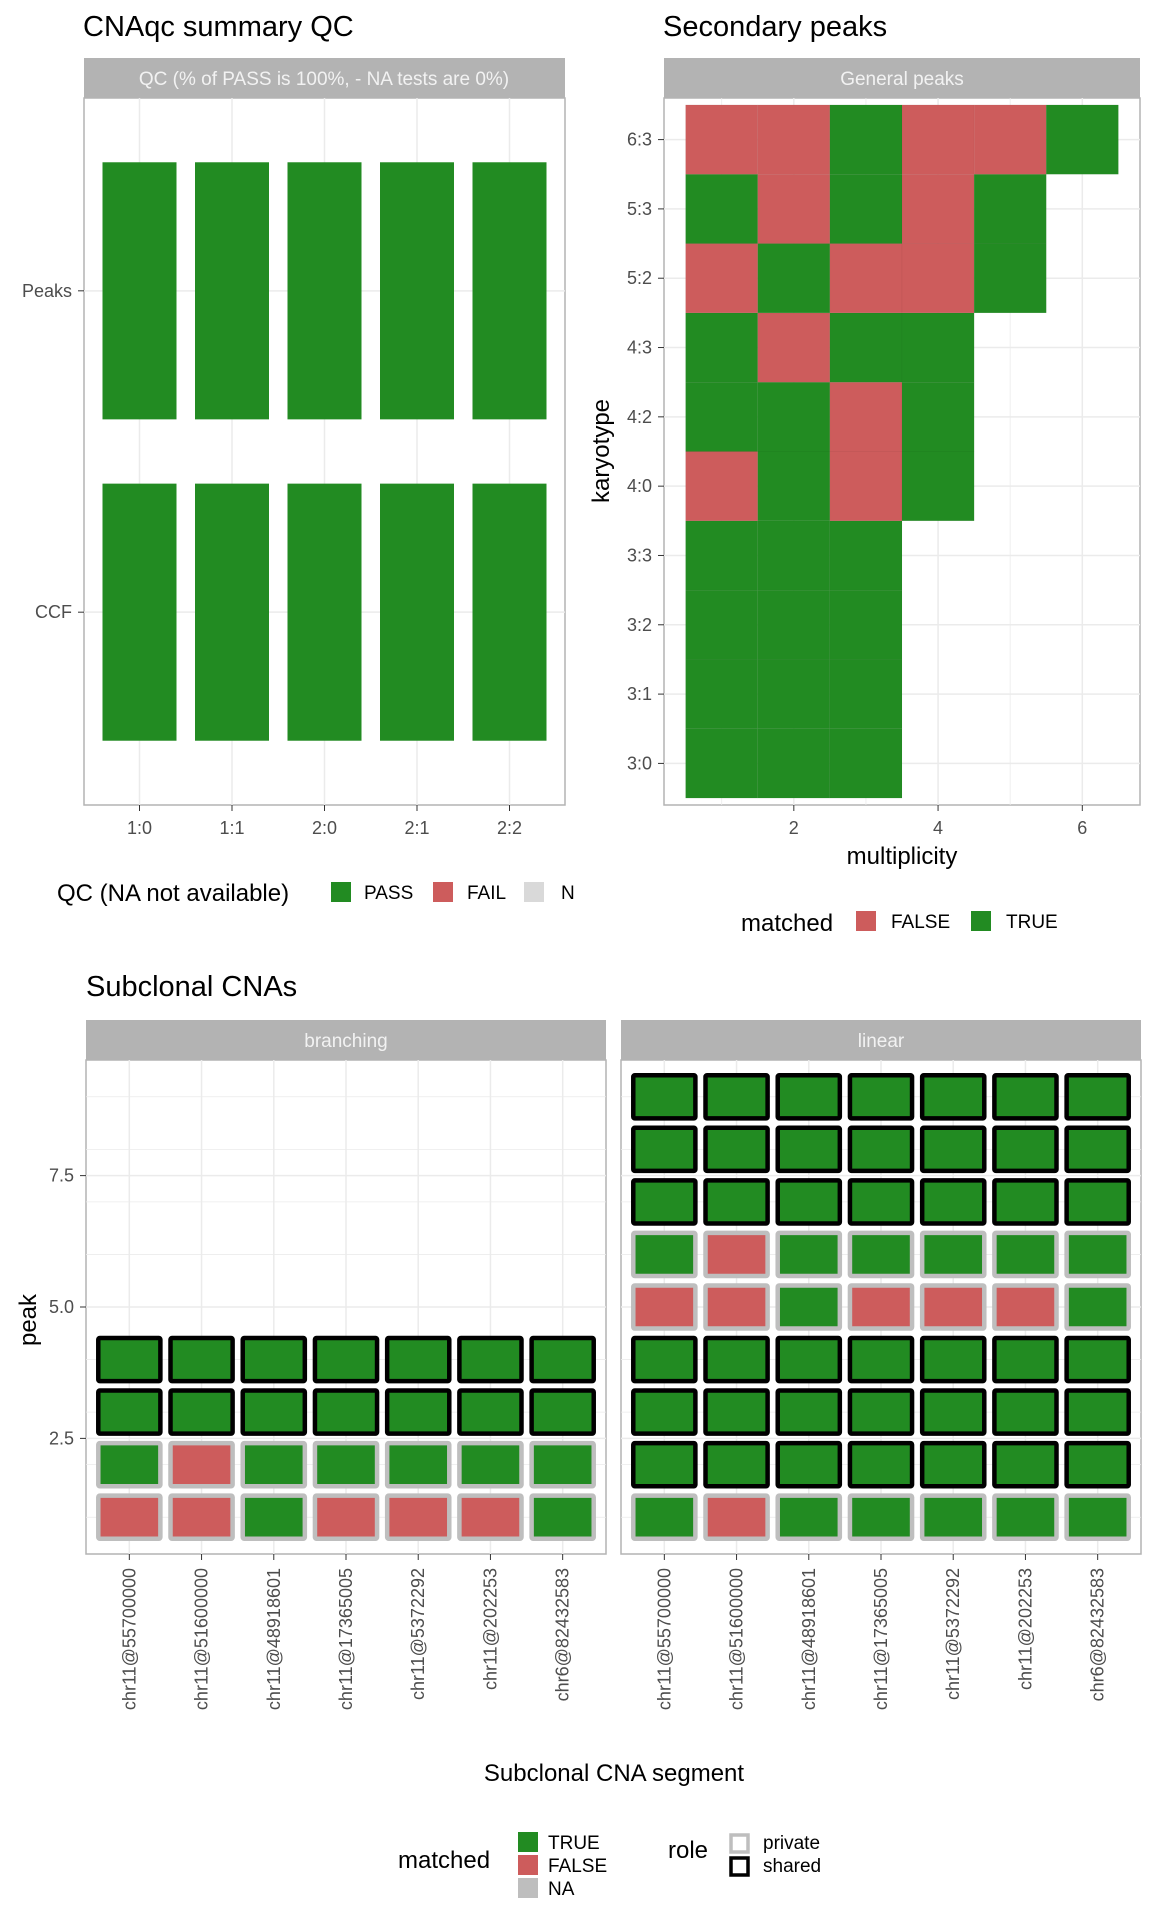  Describe the element at coordinates (47, 291) in the screenshot. I see `qc-y-tick-label: Peaks` at that location.